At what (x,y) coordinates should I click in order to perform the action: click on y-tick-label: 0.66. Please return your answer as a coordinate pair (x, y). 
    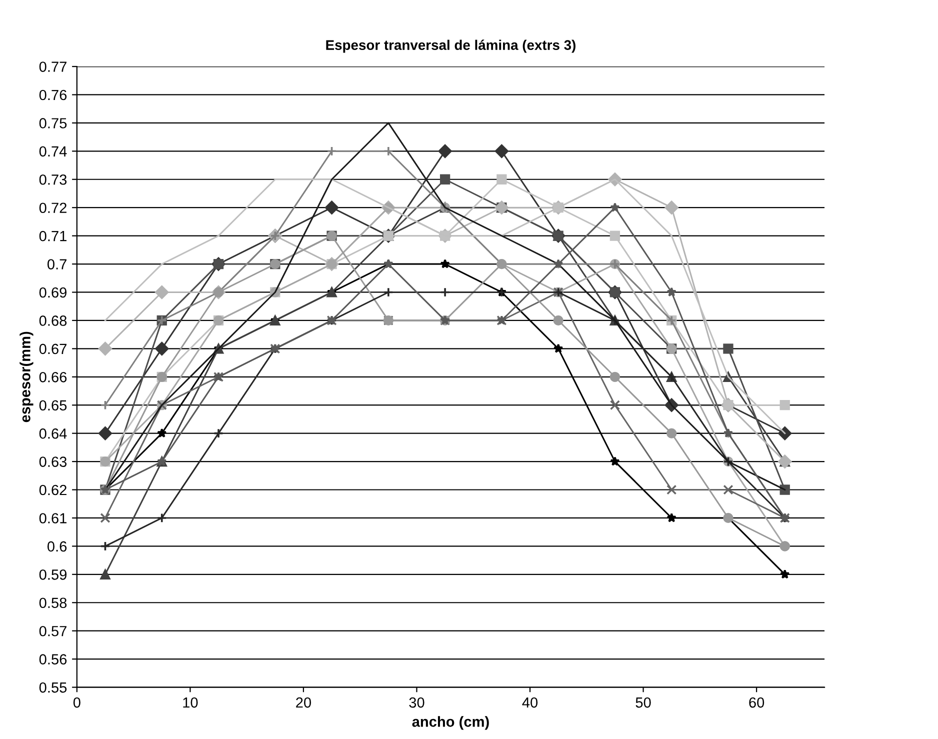
    Looking at the image, I should click on (53, 377).